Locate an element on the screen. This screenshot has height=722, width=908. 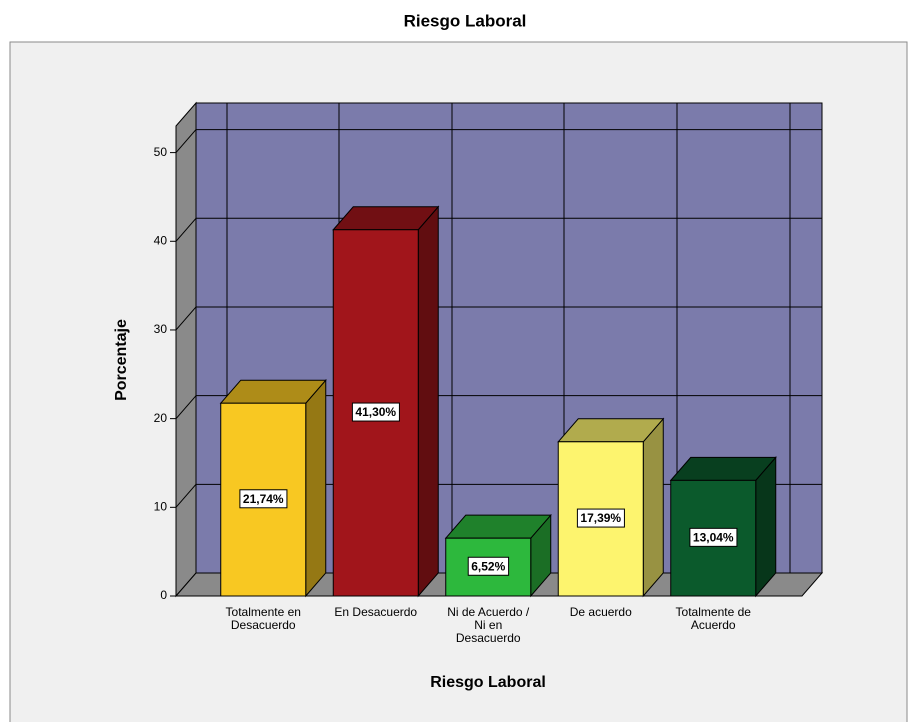
x-tick-label: Totalmente en Desacuerdo is located at coordinates (263, 618).